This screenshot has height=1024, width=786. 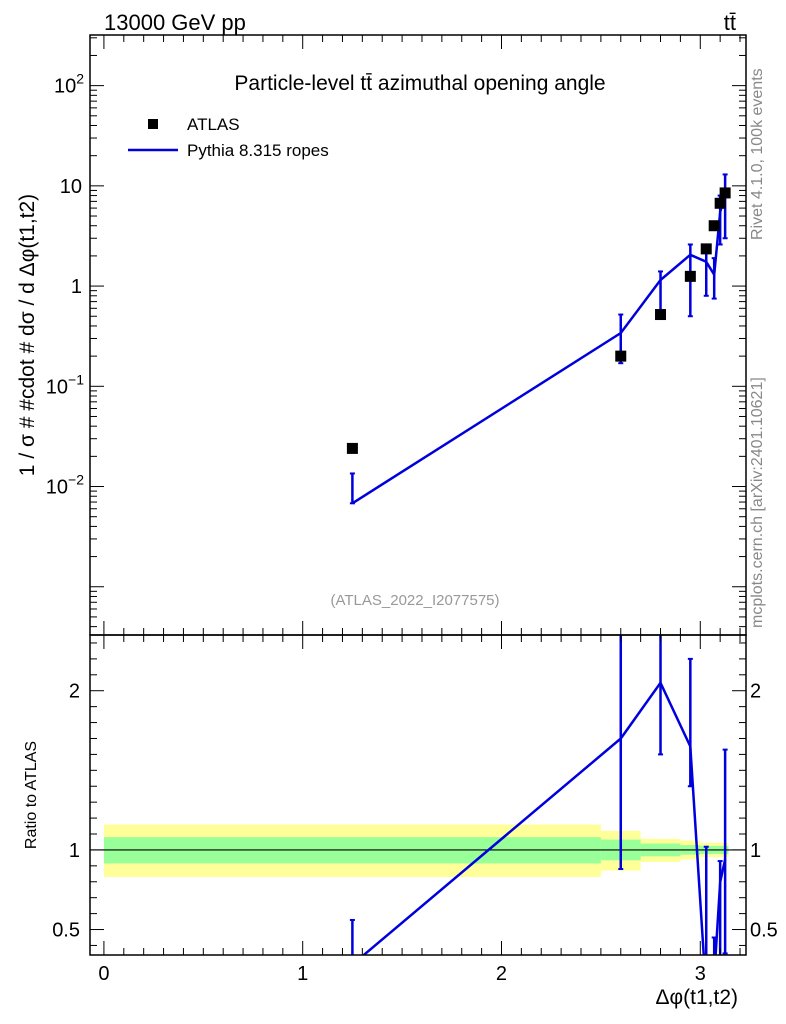 What do you see at coordinates (539, 350) in the screenshot?
I see `pythia-line` at bounding box center [539, 350].